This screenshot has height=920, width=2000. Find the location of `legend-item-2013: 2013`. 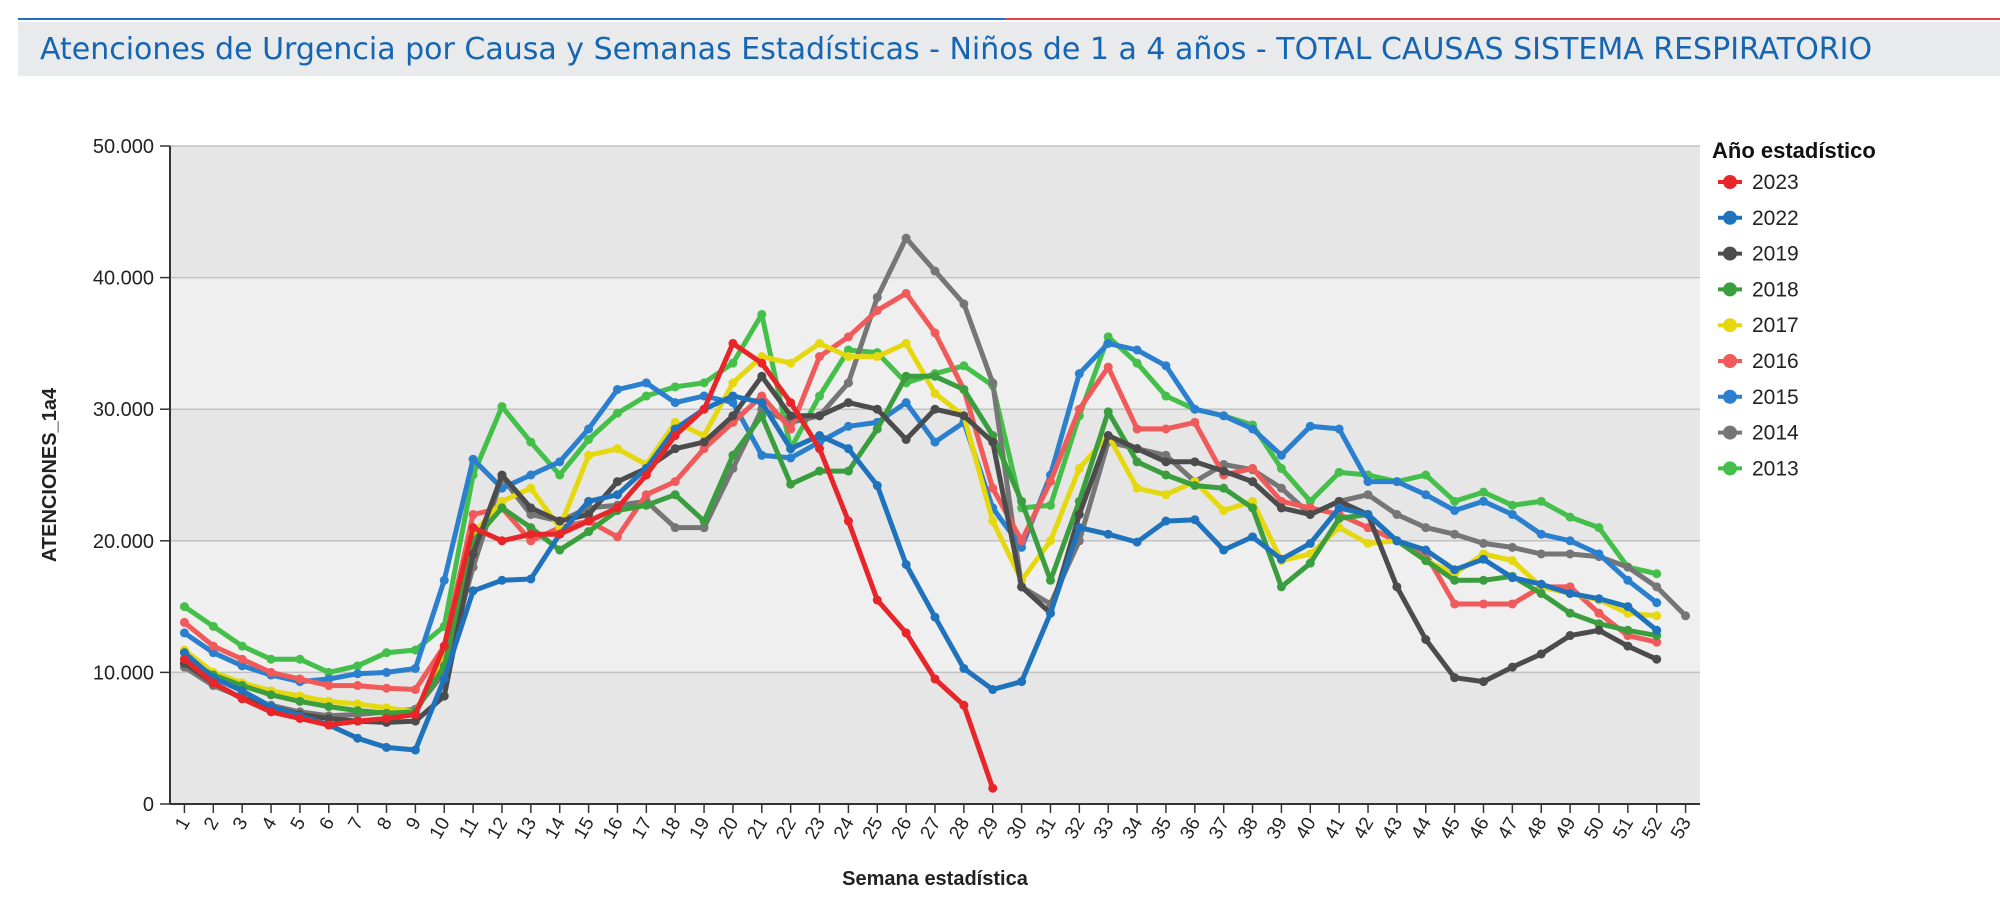

legend-item-2013: 2013 is located at coordinates (1758, 468).